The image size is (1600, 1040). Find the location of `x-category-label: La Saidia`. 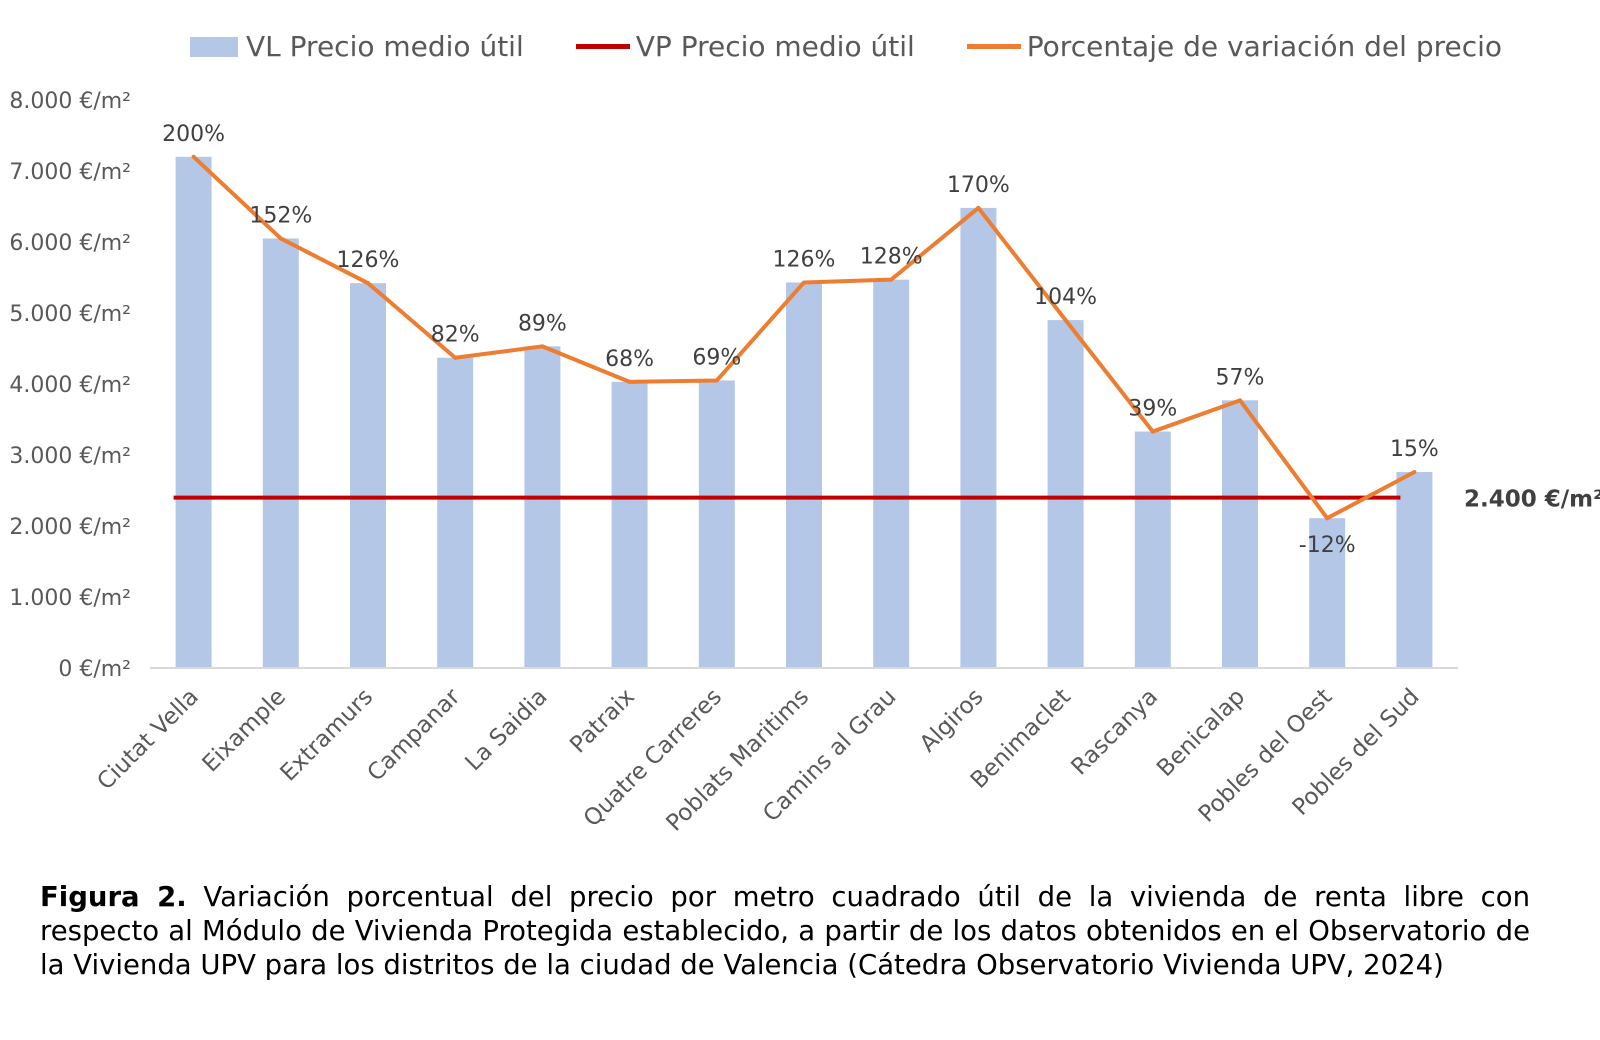

x-category-label: La Saidia is located at coordinates (506, 730).